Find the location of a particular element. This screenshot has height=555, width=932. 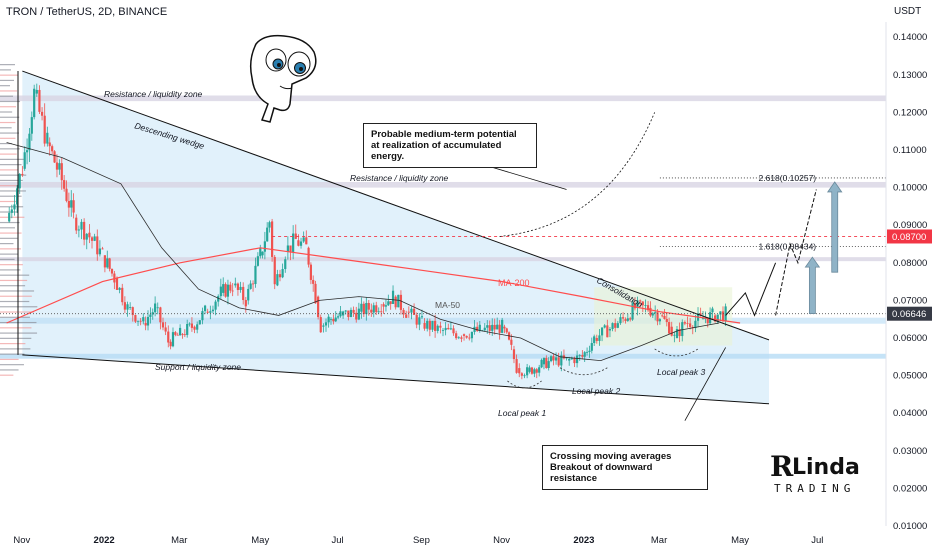

x-tick-label: Nov is located at coordinates (501, 540).